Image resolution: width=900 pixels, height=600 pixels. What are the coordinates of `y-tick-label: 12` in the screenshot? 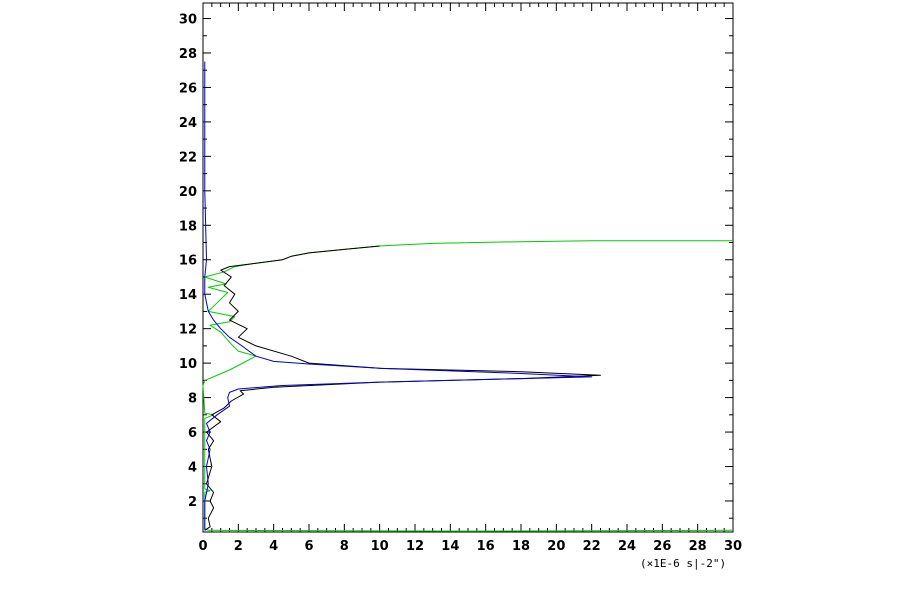 It's located at (188, 330).